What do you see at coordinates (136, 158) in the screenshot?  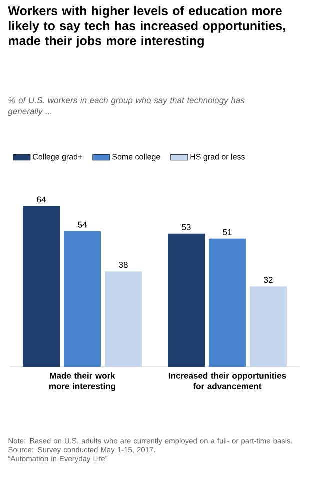 I see `legend-label: Some college` at bounding box center [136, 158].